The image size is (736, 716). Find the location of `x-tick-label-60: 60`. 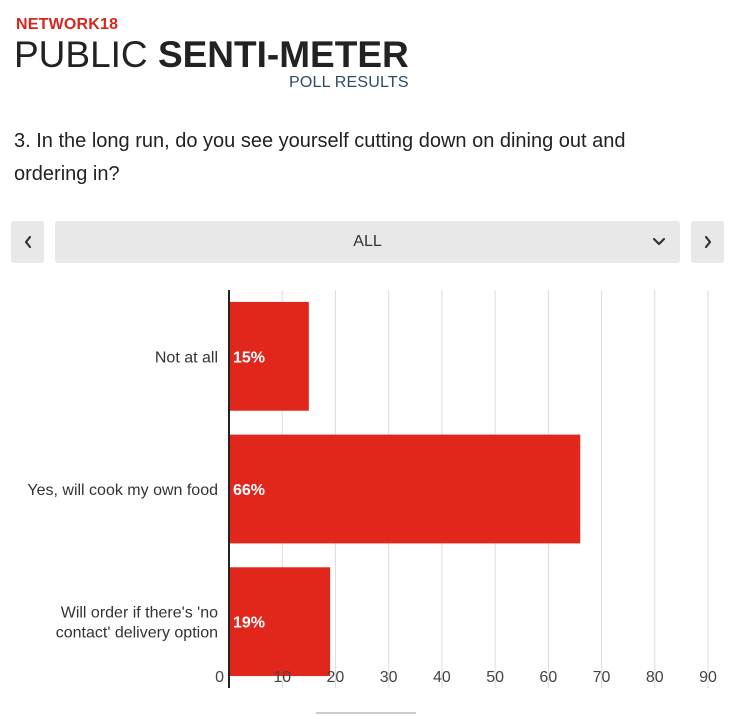

x-tick-label-60: 60 is located at coordinates (548, 677).